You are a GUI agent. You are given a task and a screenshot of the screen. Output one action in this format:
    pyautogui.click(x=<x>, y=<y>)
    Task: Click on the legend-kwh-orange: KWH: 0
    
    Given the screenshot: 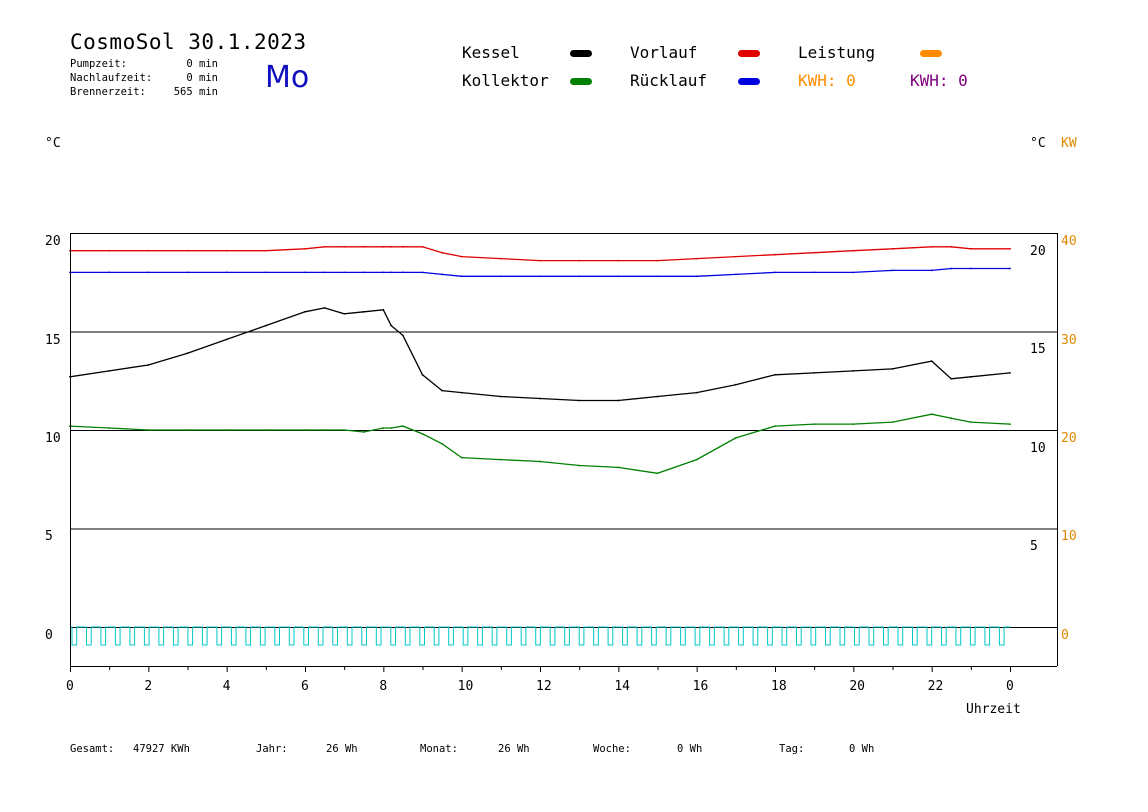 What is the action you would take?
    pyautogui.click(x=827, y=80)
    